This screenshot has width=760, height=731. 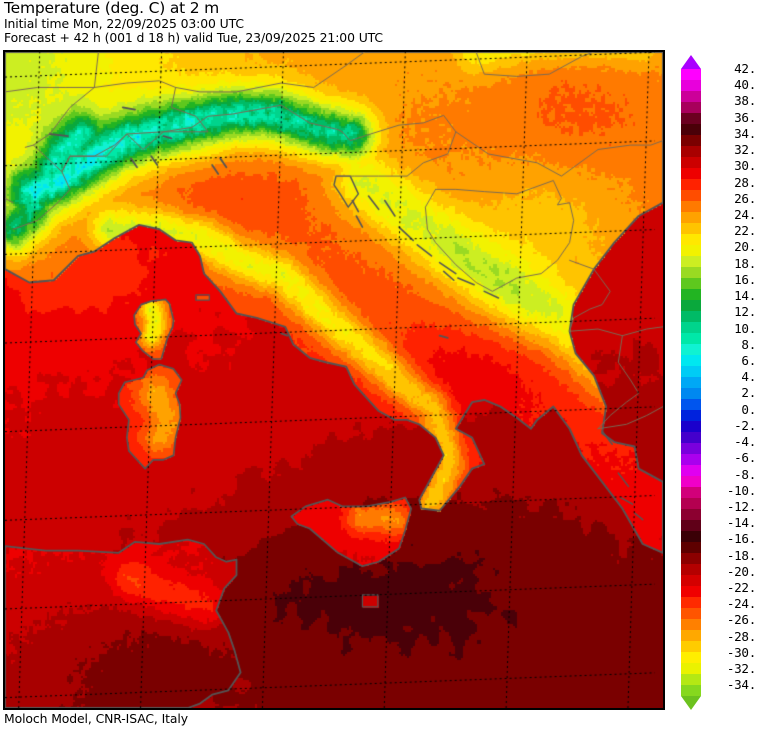 What do you see at coordinates (748, 360) in the screenshot?
I see `colorbar-tick-label: 6.` at bounding box center [748, 360].